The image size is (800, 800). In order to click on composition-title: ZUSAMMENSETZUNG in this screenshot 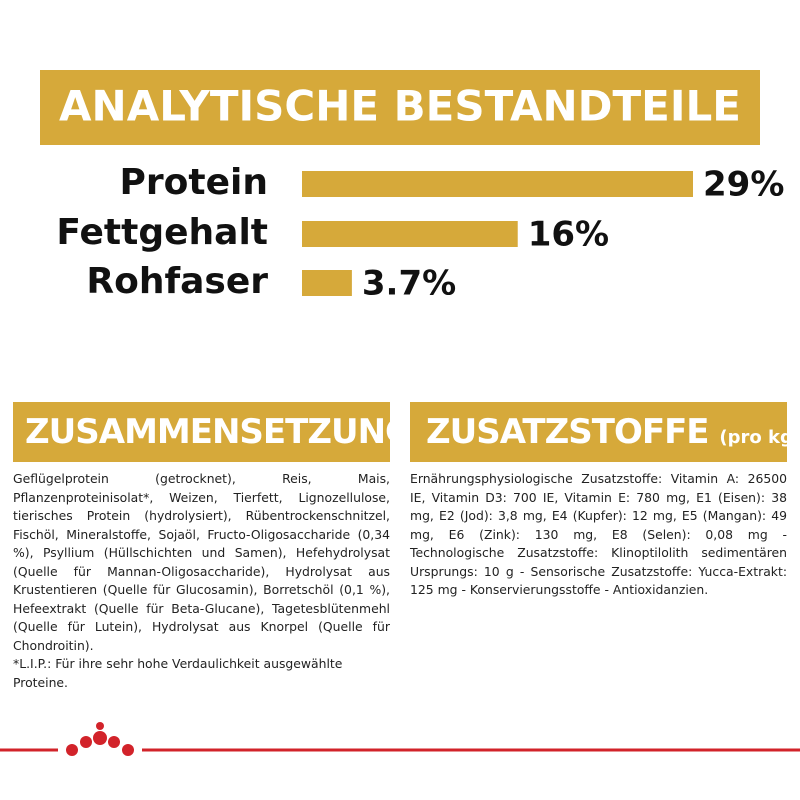, I will do `click(219, 432)`.